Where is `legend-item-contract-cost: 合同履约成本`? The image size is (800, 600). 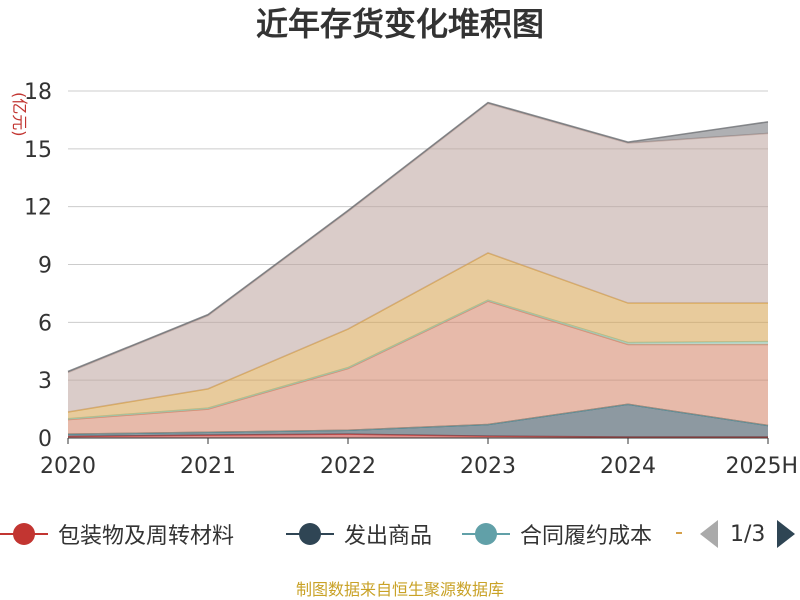 legend-item-contract-cost: 合同履约成本 is located at coordinates (557, 534).